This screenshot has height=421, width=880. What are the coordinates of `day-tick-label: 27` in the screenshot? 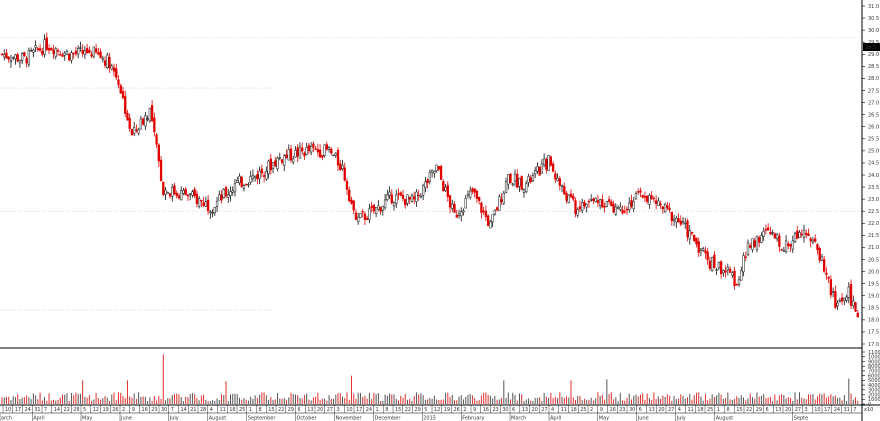 It's located at (671, 410).